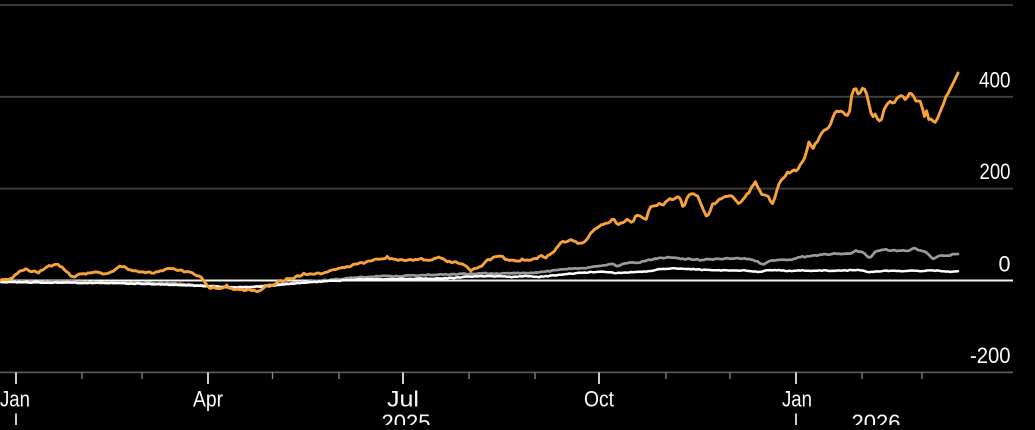 The image size is (1035, 430). I want to click on svg-text: 400, so click(995, 79).